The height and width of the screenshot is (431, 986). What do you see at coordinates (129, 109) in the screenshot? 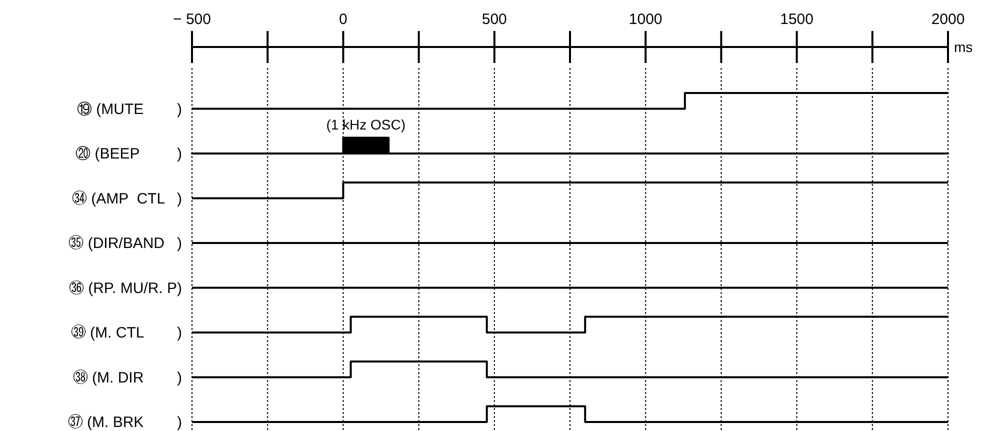
I see `series-label: ⑲ (MUTE )` at bounding box center [129, 109].